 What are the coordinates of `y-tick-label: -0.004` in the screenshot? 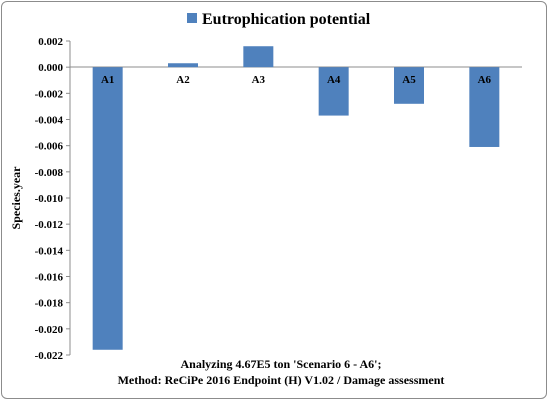 It's located at (49, 121).